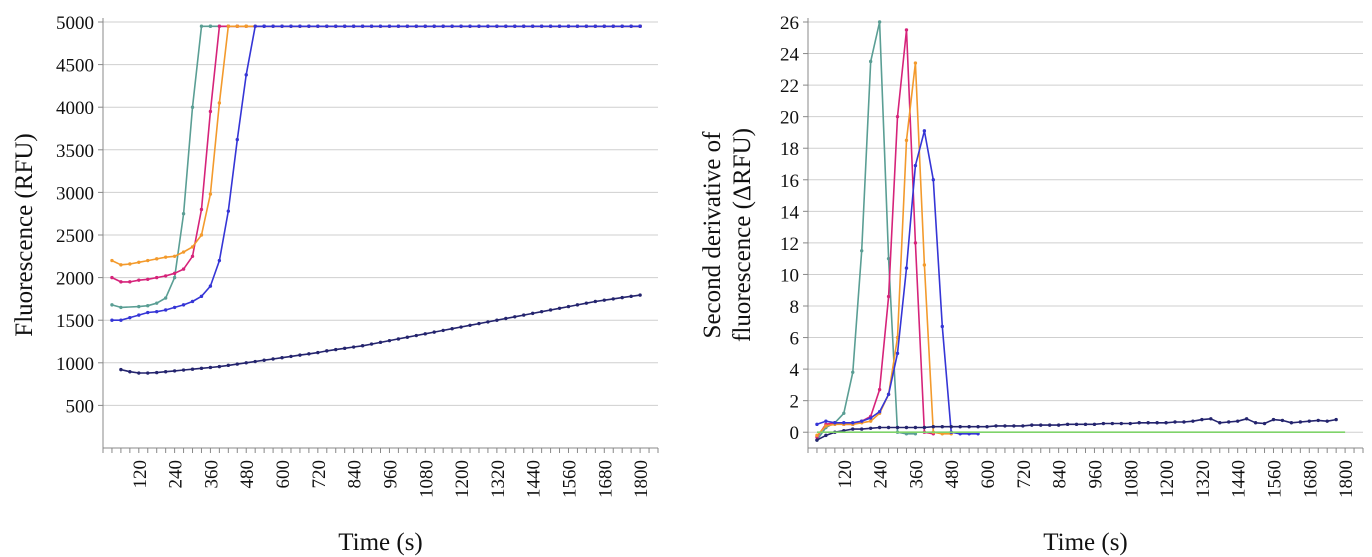 This screenshot has height=557, width=1372. What do you see at coordinates (211, 474) in the screenshot?
I see `x-tick-label: 360` at bounding box center [211, 474].